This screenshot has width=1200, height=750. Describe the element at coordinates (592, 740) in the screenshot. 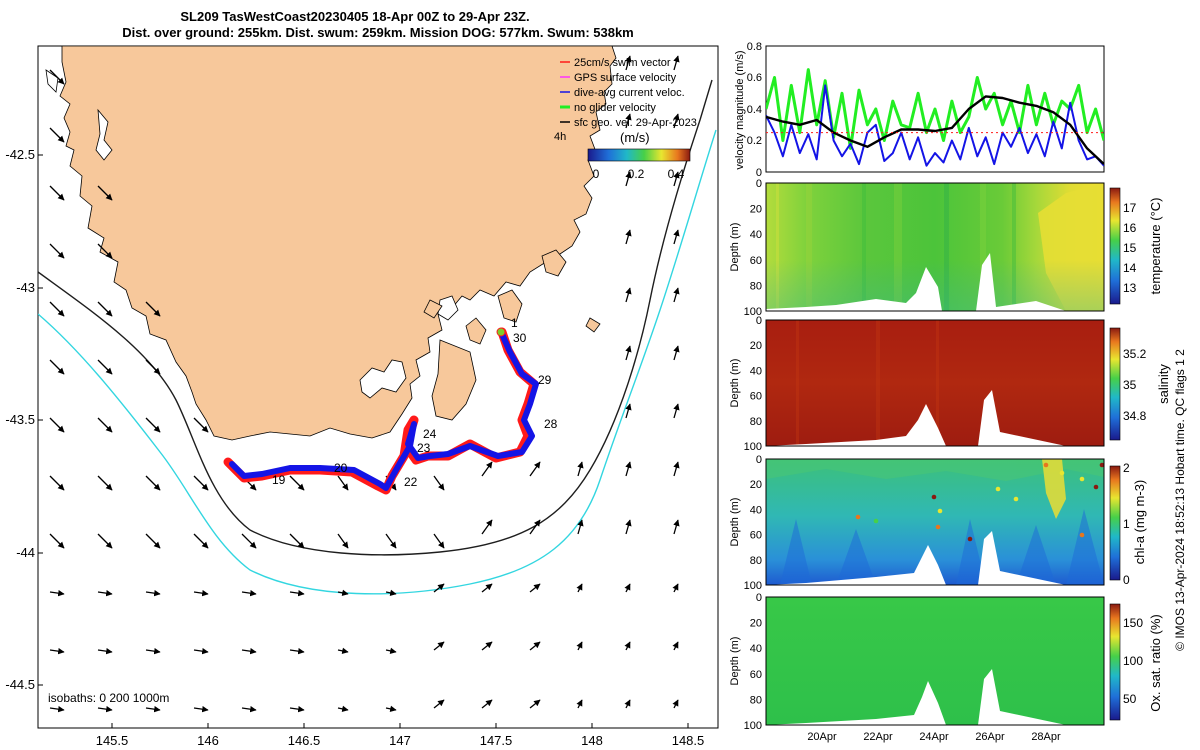

I see `lon-tick-label: 148` at that location.